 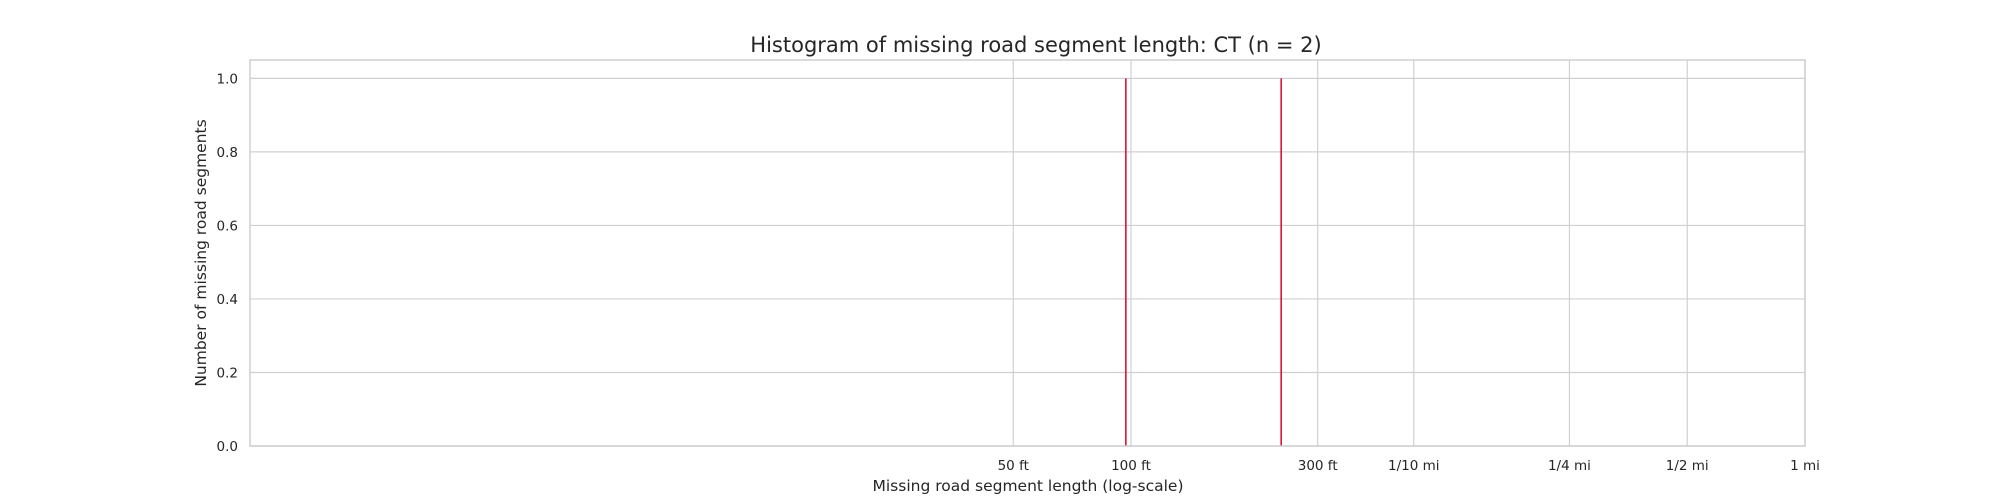 I want to click on x-tick-label: 1 mi, so click(x=1805, y=466).